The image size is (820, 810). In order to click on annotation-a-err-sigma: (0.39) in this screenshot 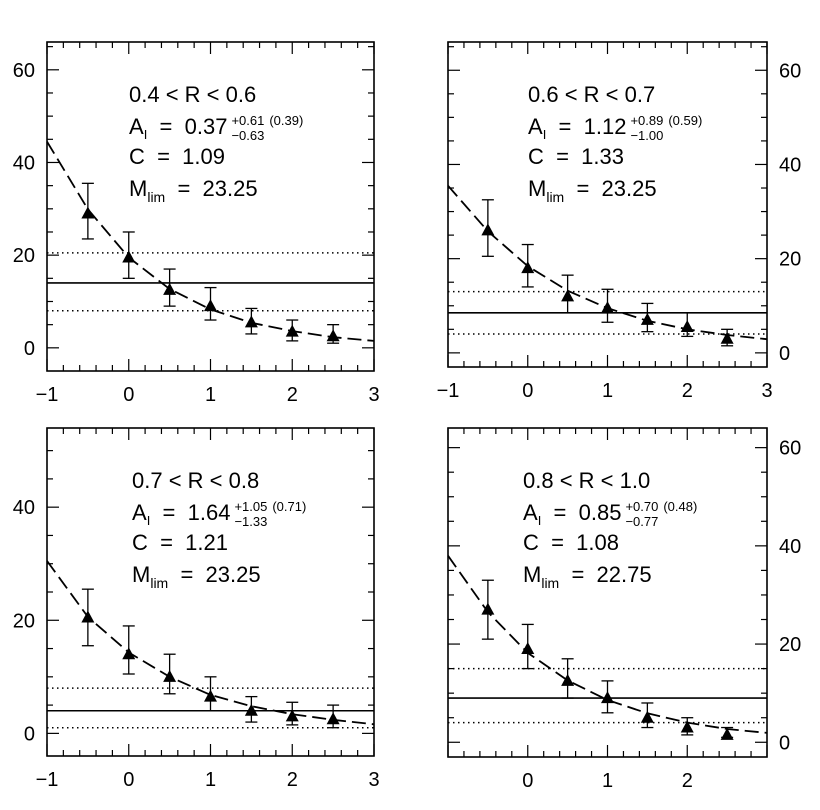, I will do `click(286, 120)`.